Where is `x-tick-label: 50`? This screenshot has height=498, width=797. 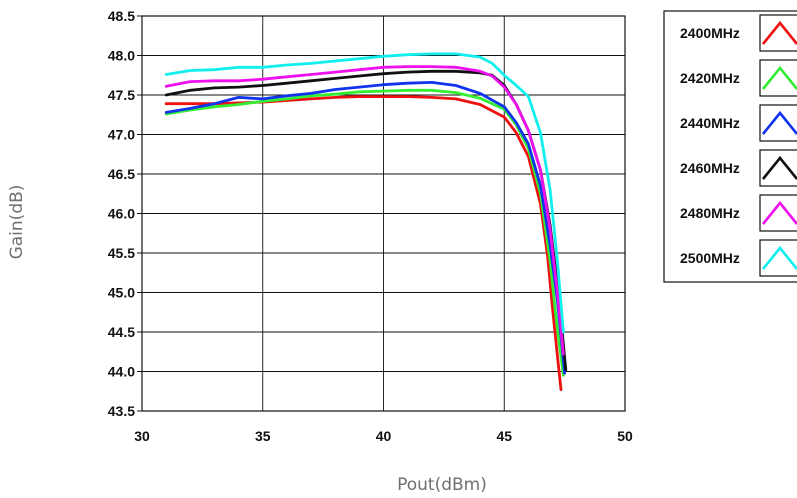 x-tick-label: 50 is located at coordinates (625, 436).